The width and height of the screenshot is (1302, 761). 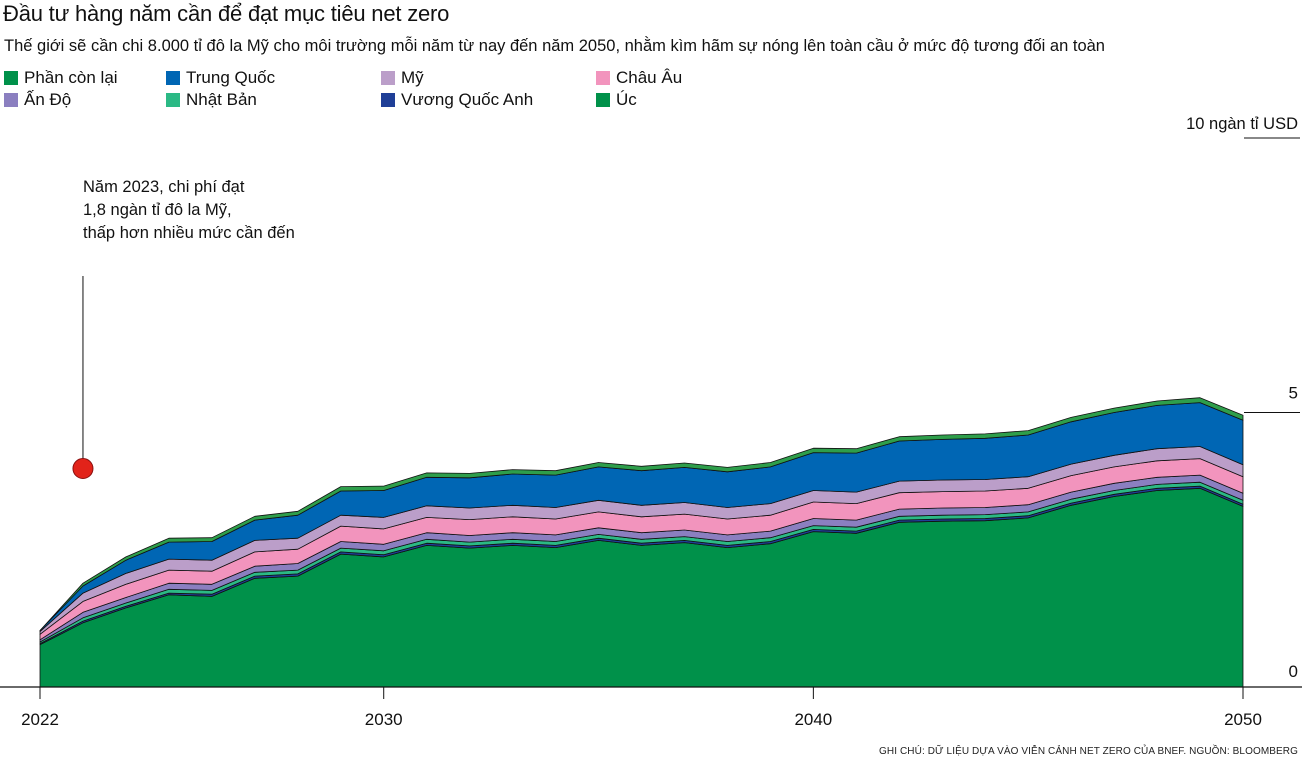 What do you see at coordinates (1293, 393) in the screenshot?
I see `y-tick-label: 5` at bounding box center [1293, 393].